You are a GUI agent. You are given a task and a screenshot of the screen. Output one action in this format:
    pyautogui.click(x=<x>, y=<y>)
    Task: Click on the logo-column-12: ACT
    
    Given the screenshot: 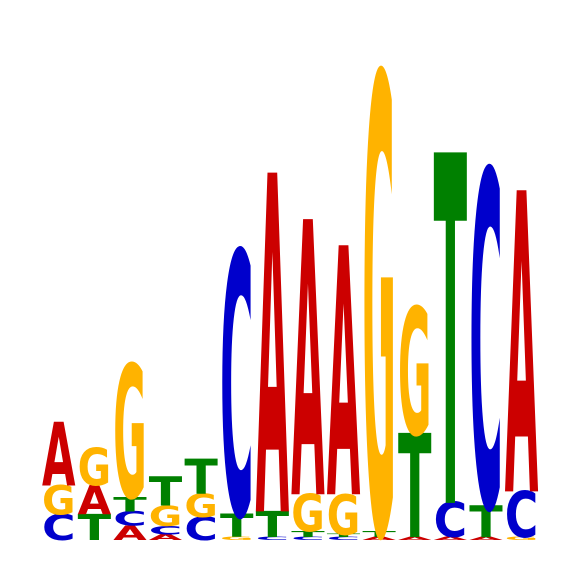 What is the action you would take?
    pyautogui.click(x=451, y=311)
    